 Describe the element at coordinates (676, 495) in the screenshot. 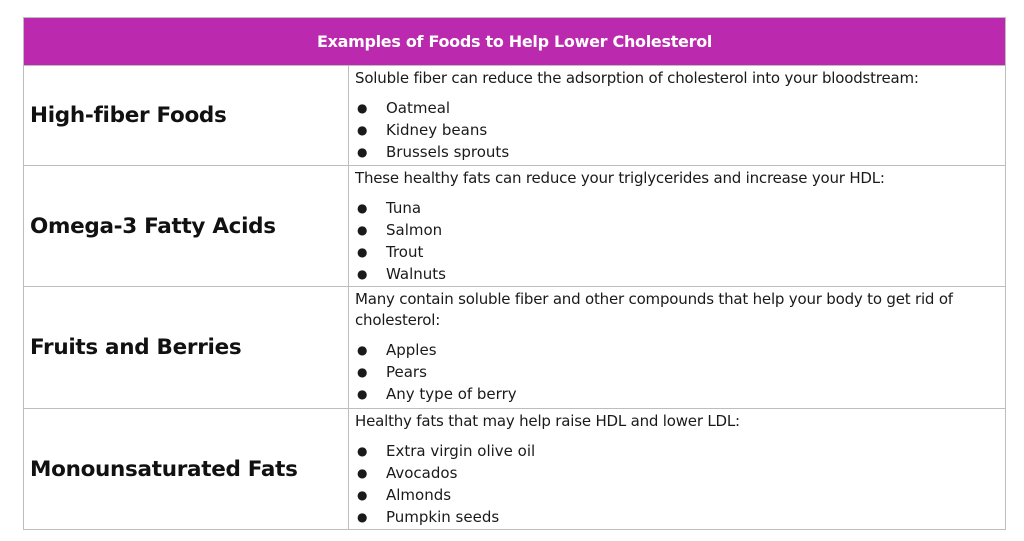

I see `list-item: ● Almonds` at that location.